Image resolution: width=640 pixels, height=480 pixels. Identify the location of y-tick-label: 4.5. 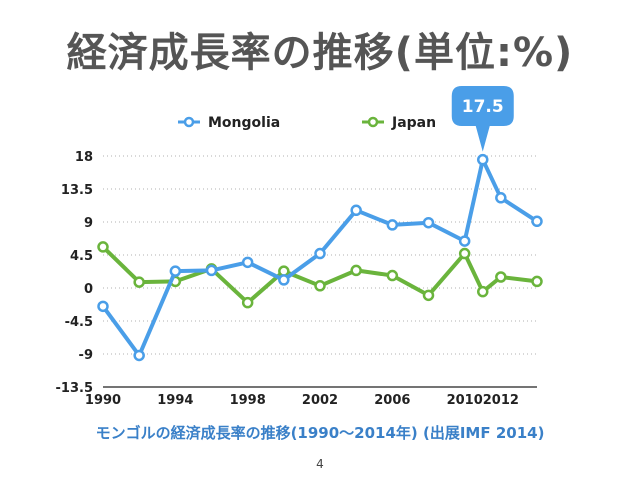
(81, 256).